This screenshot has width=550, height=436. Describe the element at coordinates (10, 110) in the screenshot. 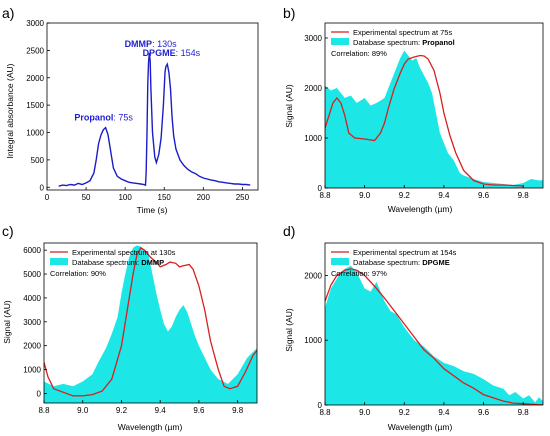

I see `y-axis-label: Integral absorbance (AU)` at that location.